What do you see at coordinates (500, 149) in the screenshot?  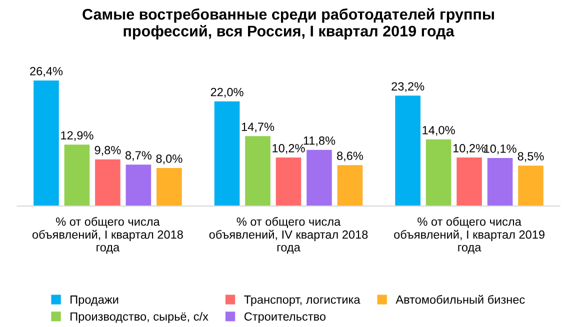 I see `data-label: 10,1%` at bounding box center [500, 149].